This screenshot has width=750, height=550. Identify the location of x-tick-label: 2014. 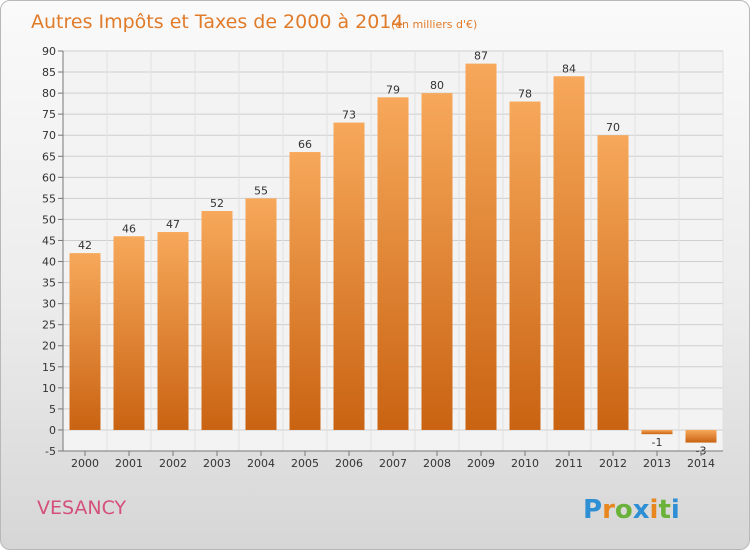
(701, 463).